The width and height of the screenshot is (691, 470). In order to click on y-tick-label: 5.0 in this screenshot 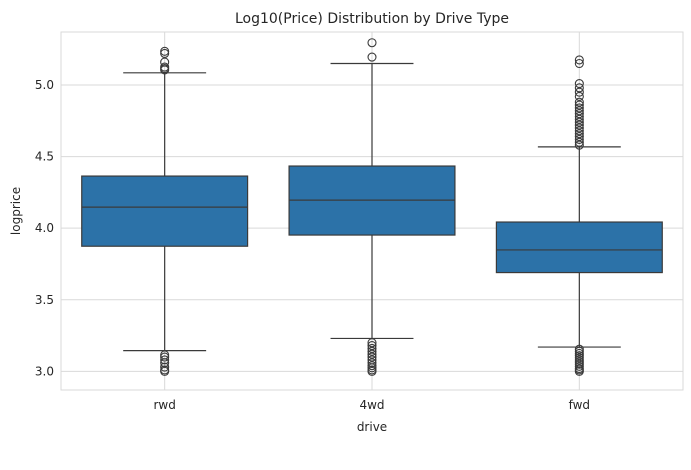, I will do `click(44, 85)`.